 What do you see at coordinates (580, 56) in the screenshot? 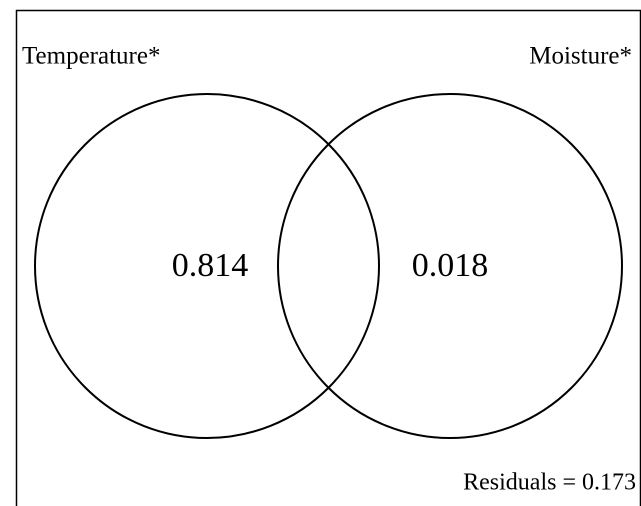
I see `set-label: Moisture*` at bounding box center [580, 56].